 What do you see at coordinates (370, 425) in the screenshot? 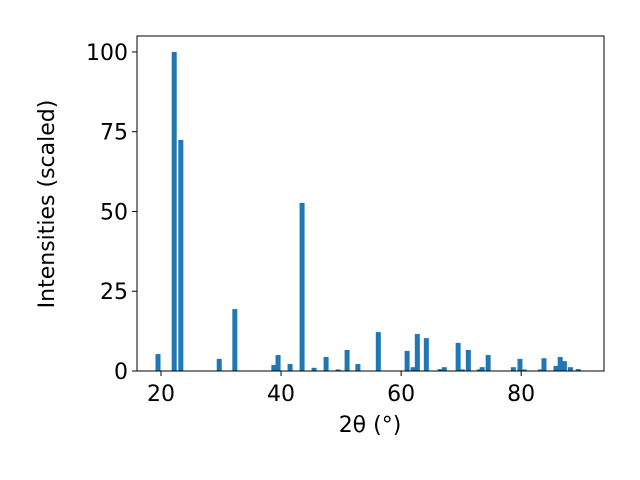
I see `x-axis-label: 2θ (°)` at bounding box center [370, 425].